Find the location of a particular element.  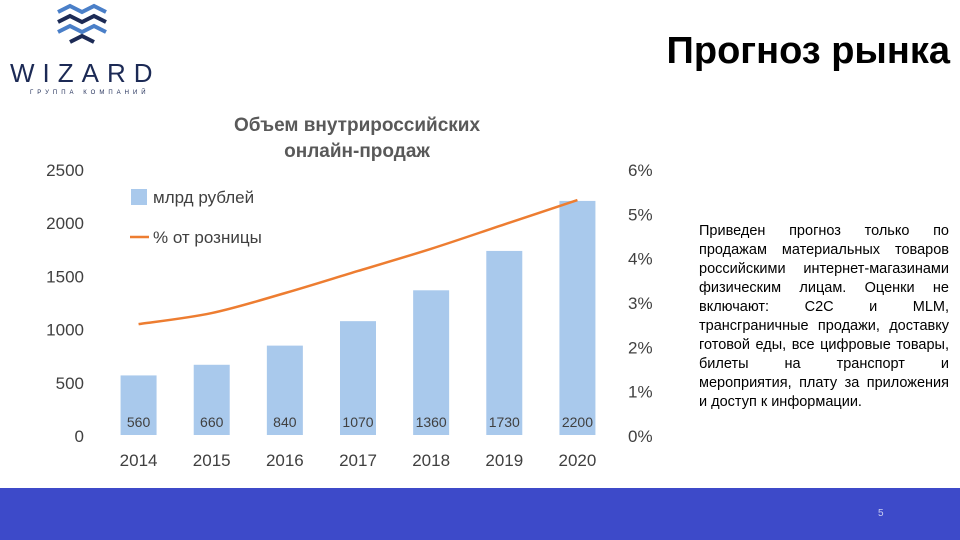

y2-tick-label: 2% is located at coordinates (640, 347).